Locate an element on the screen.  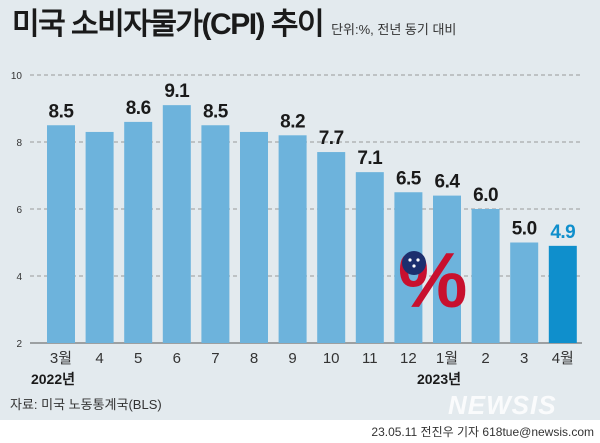
newsis-watermark: NEWSIS is located at coordinates (502, 405).